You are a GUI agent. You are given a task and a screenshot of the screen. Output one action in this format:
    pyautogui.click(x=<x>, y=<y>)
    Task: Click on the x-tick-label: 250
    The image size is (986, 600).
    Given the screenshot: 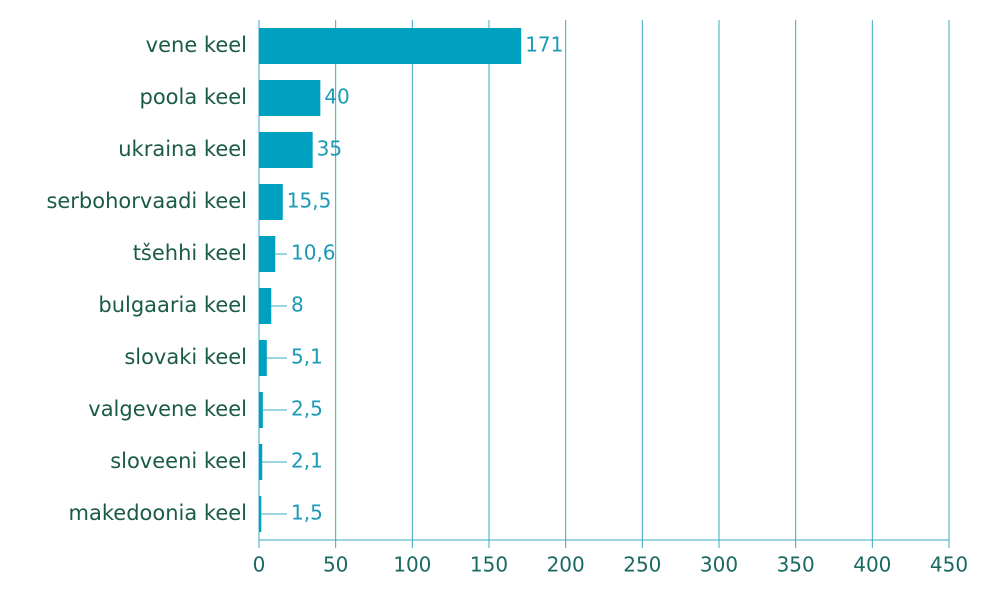 What is the action you would take?
    pyautogui.click(x=642, y=565)
    